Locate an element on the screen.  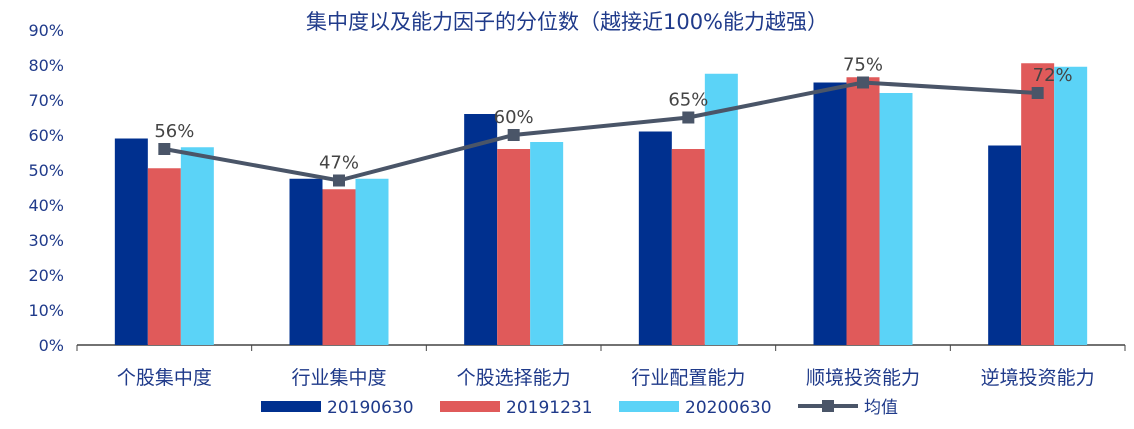
y-tick-label: 80% is located at coordinates (46, 65).